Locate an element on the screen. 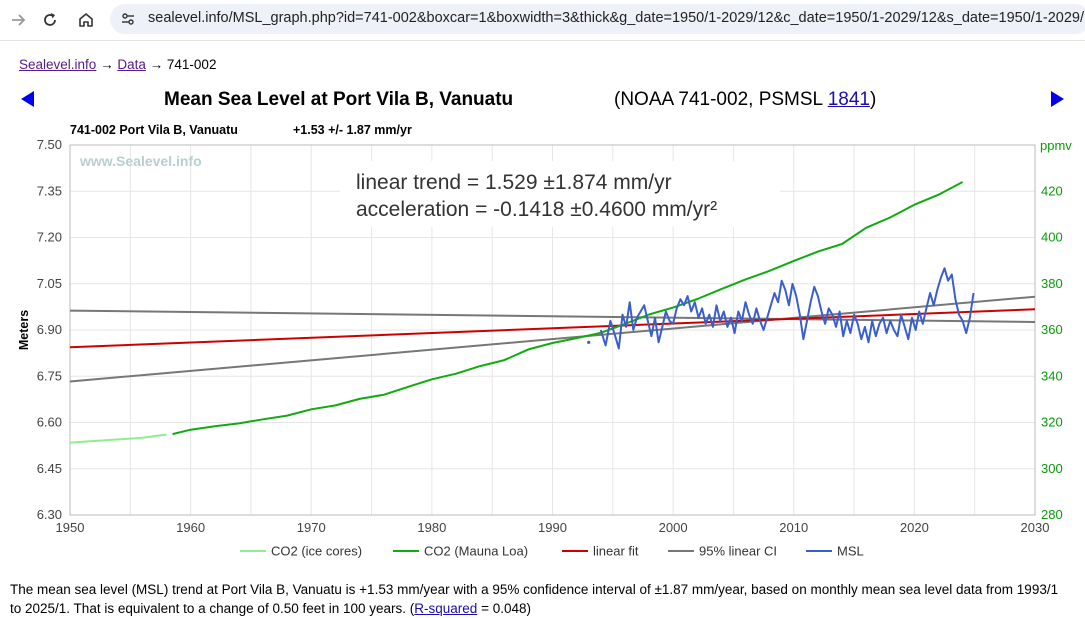 The width and height of the screenshot is (1085, 618). x-tick-label: 2000 is located at coordinates (673, 527).